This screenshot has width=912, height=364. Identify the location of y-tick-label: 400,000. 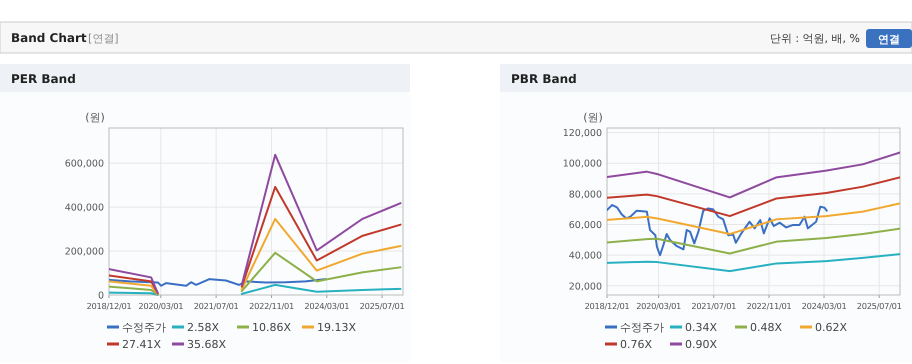
(84, 208).